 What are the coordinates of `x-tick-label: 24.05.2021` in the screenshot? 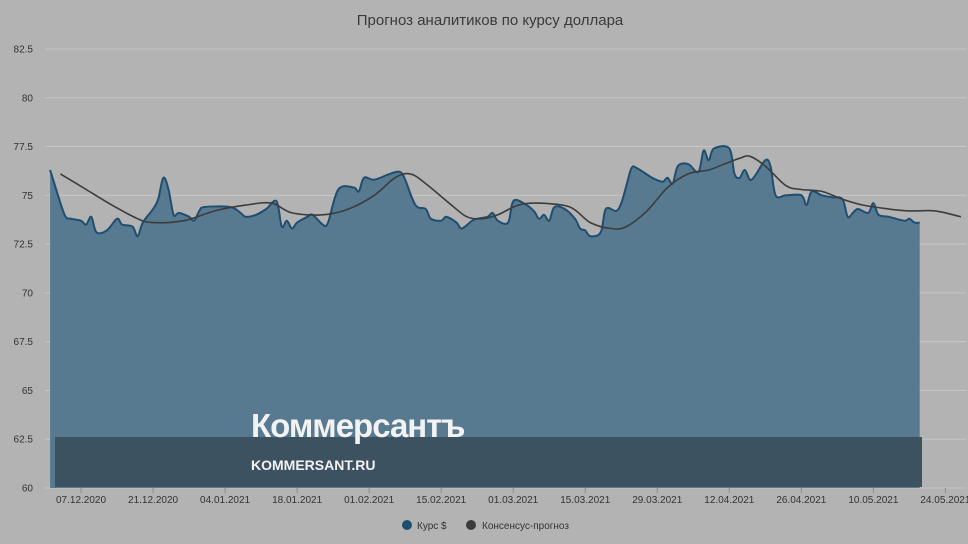 It's located at (944, 500).